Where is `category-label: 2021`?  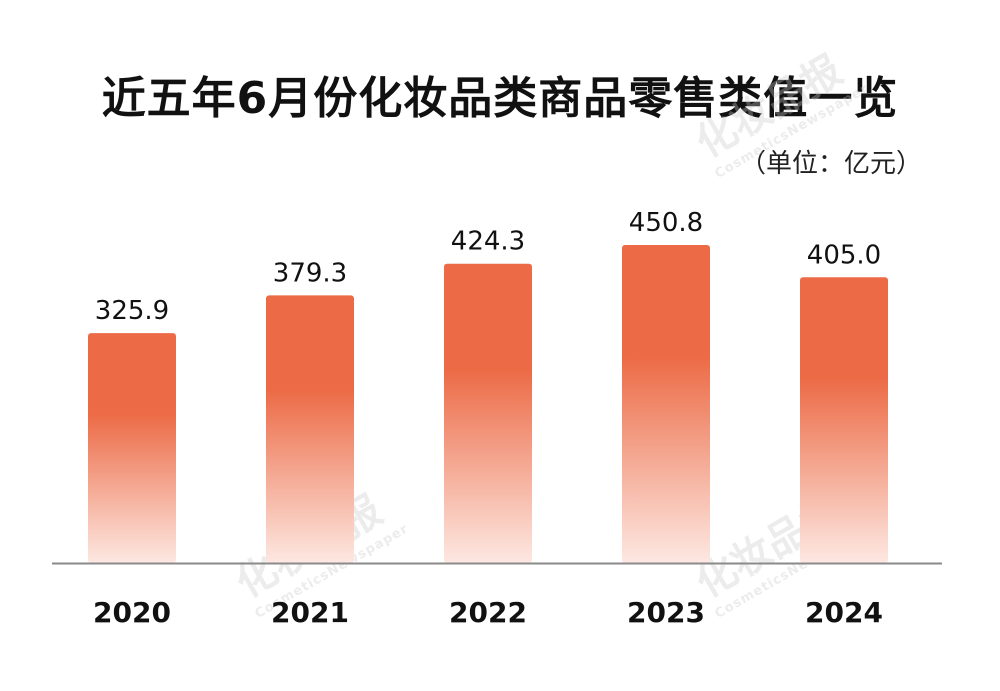 category-label: 2021 is located at coordinates (310, 612).